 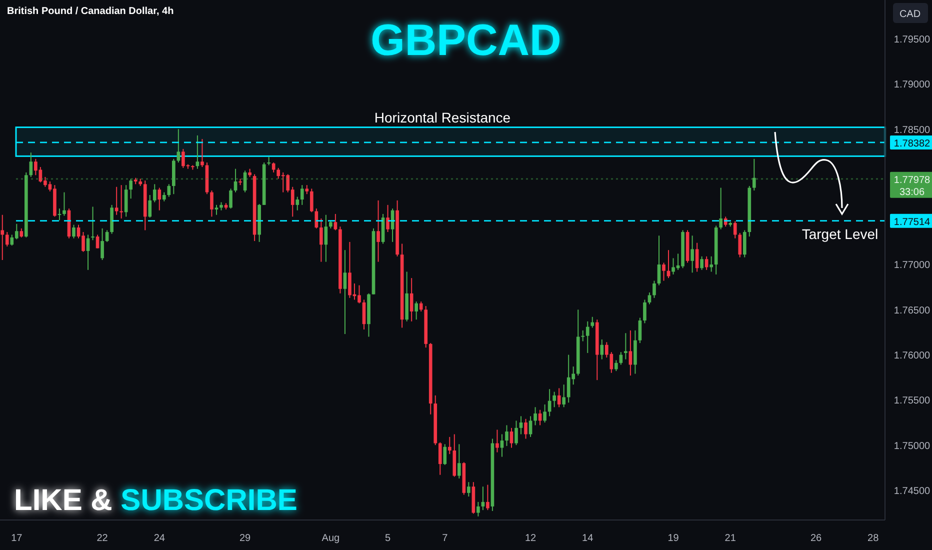 I want to click on y-tick-label: 1.75500, so click(x=912, y=401).